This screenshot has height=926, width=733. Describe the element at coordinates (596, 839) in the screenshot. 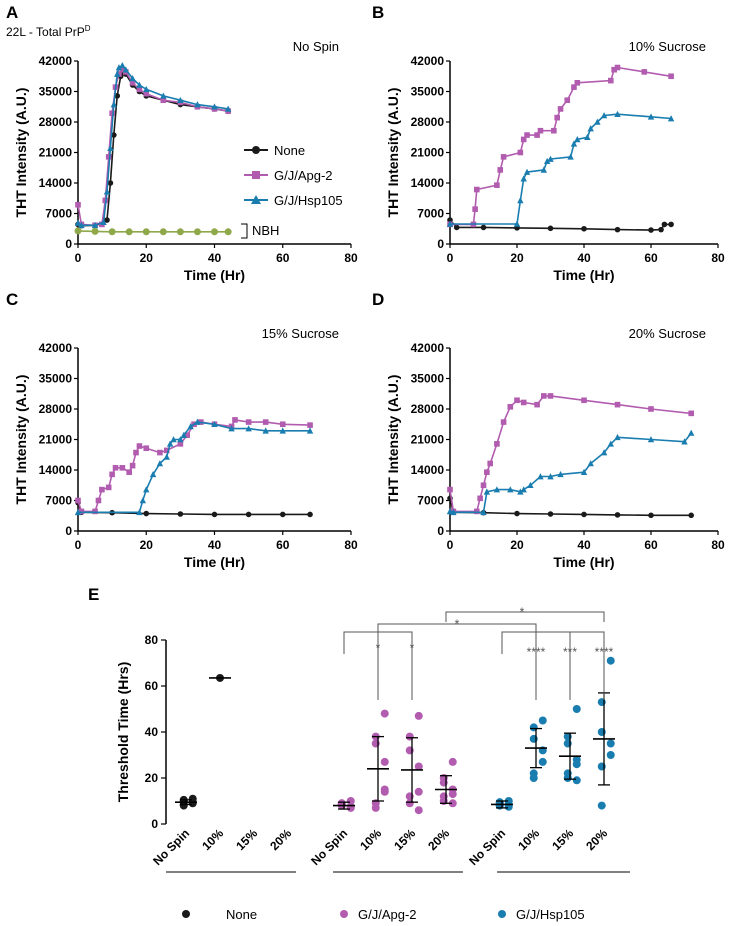

I see `category-label: 20%` at that location.